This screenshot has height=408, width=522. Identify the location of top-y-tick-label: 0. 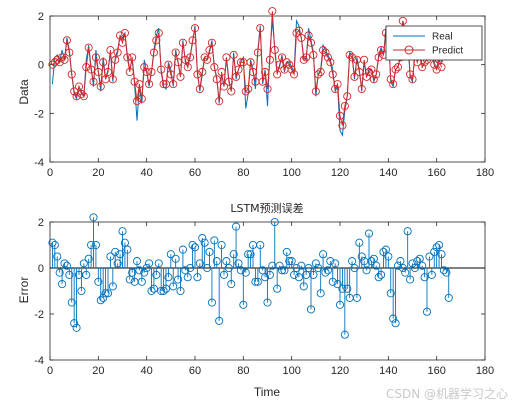
(41, 66).